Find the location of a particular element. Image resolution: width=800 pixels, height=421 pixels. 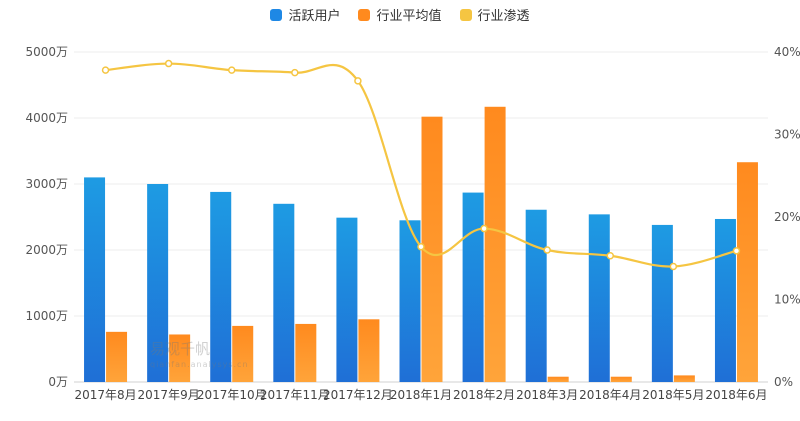

legend-label: 行业平均值 is located at coordinates (409, 16).